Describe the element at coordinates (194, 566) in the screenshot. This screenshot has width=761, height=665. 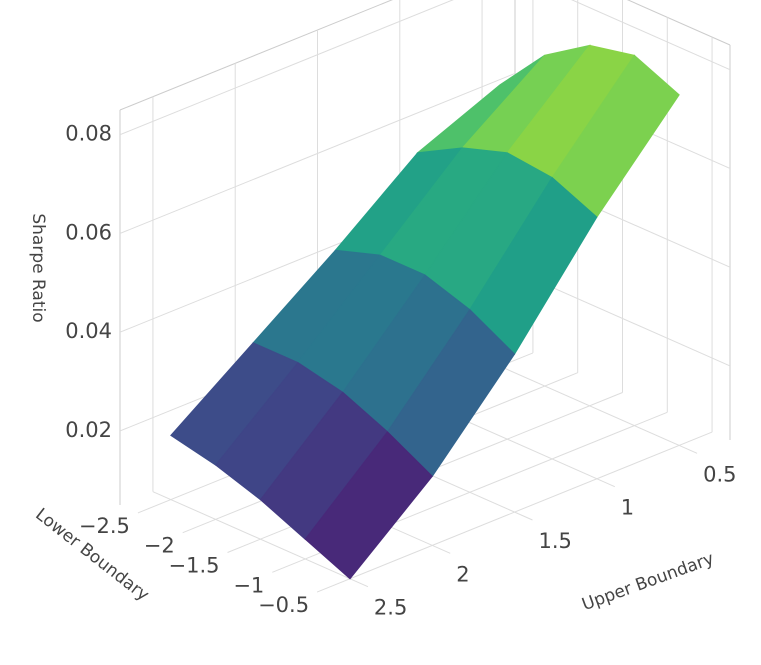
I see `x-tick-label: −1.5` at that location.